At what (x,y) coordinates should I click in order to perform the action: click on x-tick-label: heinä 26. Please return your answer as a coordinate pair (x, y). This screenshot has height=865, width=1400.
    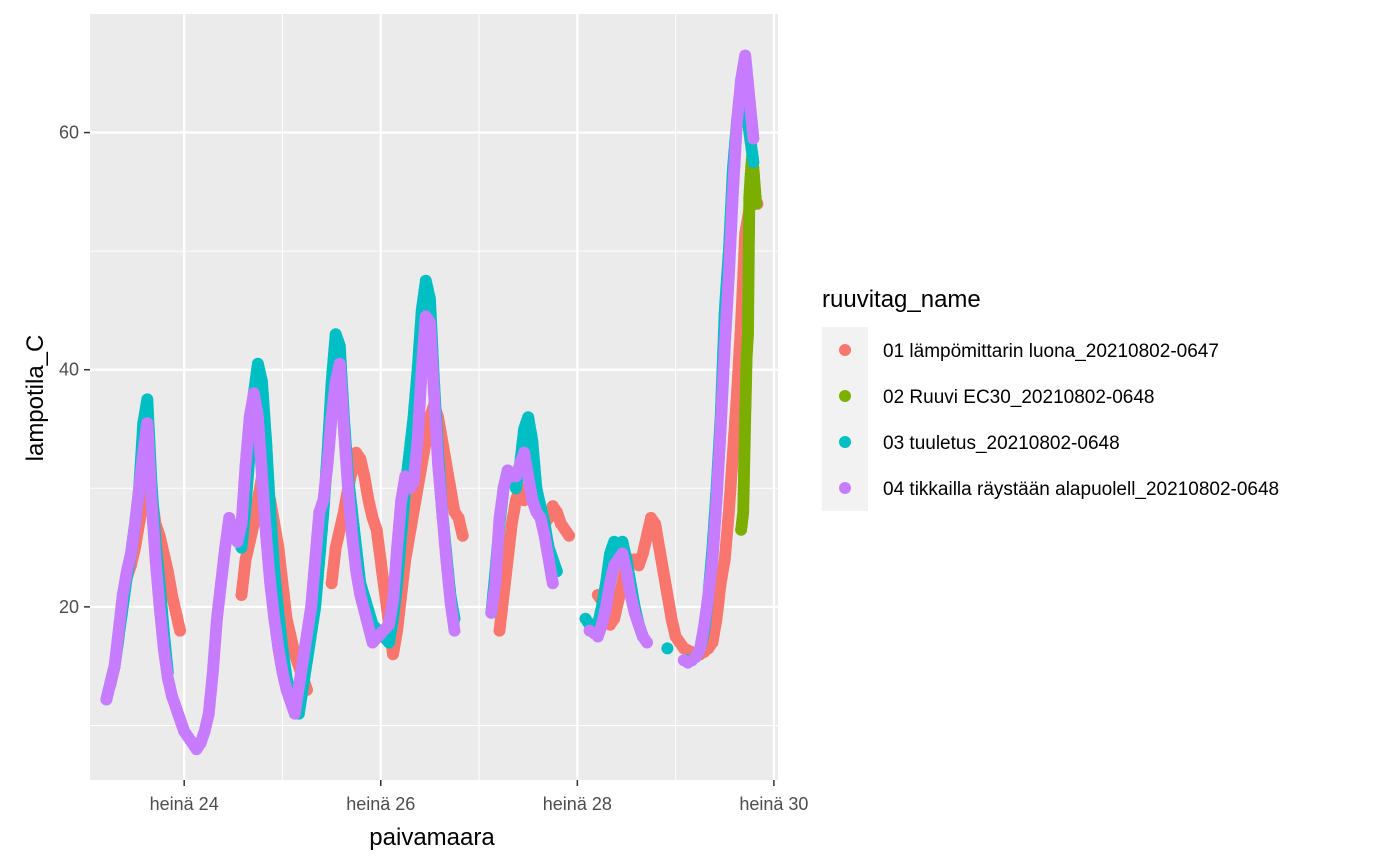
    Looking at the image, I should click on (380, 804).